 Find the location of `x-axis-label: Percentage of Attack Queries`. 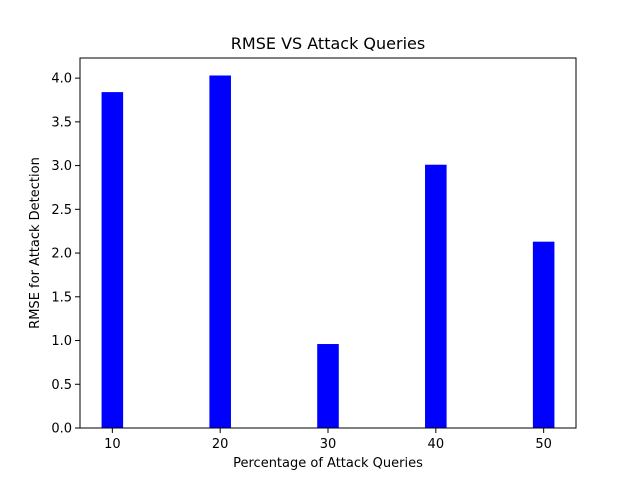

x-axis-label: Percentage of Attack Queries is located at coordinates (328, 463).